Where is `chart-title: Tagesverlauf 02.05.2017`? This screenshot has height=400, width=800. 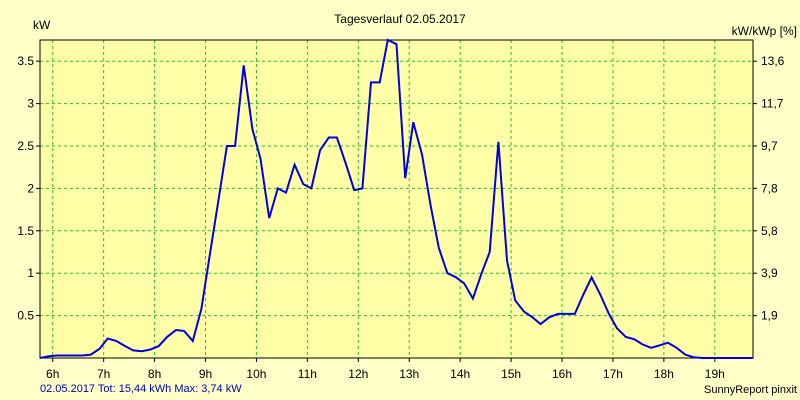
chart-title: Tagesverlauf 02.05.2017 is located at coordinates (400, 19).